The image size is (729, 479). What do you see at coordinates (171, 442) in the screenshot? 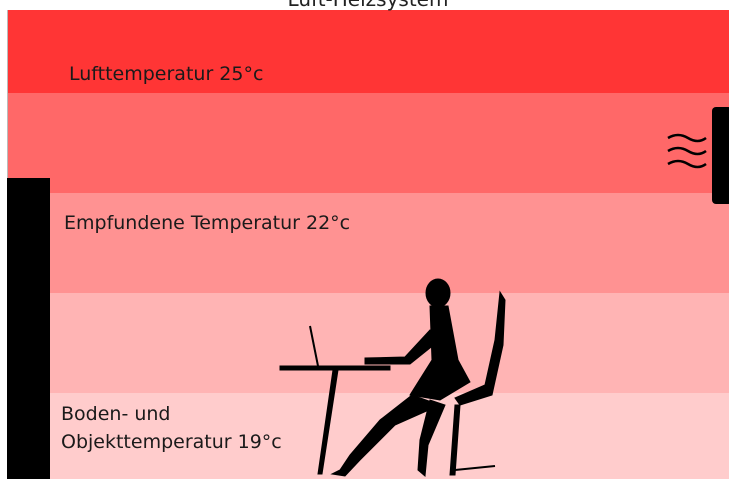
I see `floor-temperature-label: Objekttemperatur 19°c` at bounding box center [171, 442].